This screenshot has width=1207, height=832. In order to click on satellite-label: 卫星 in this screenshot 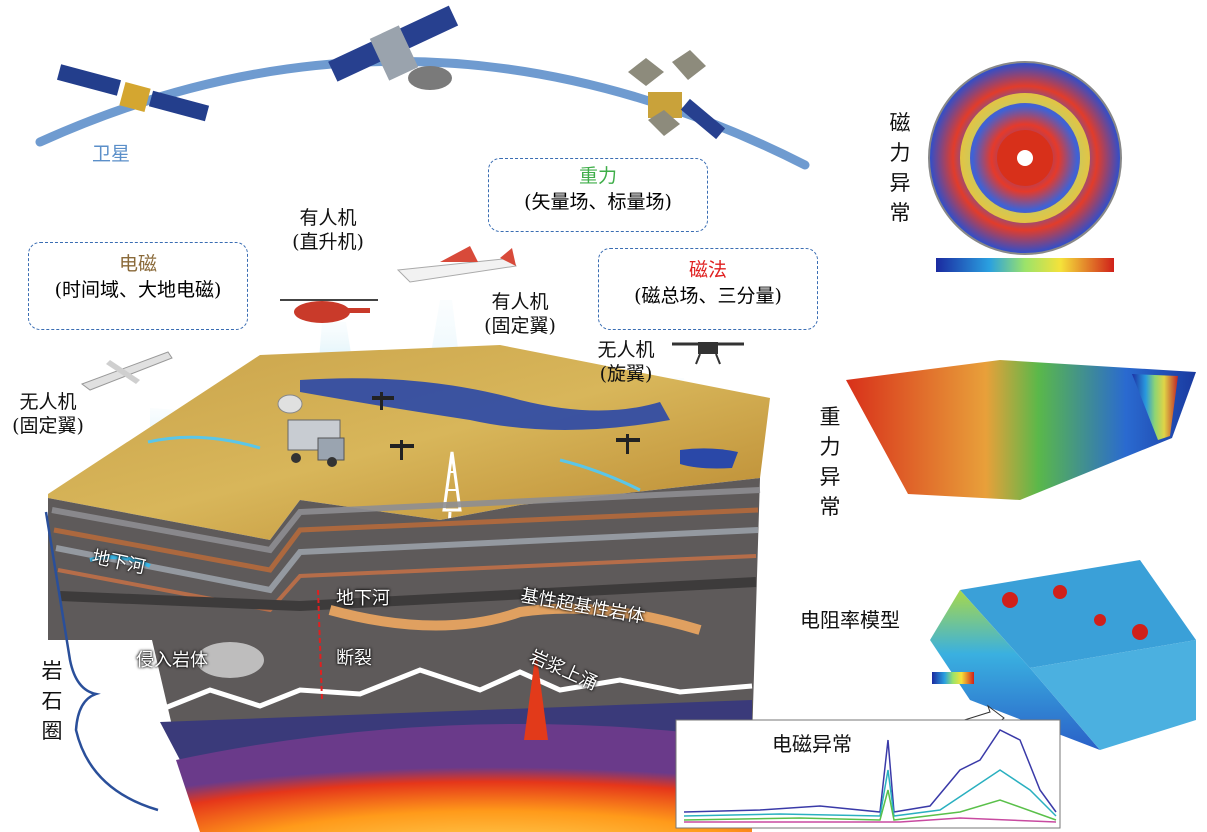, I will do `click(111, 154)`.